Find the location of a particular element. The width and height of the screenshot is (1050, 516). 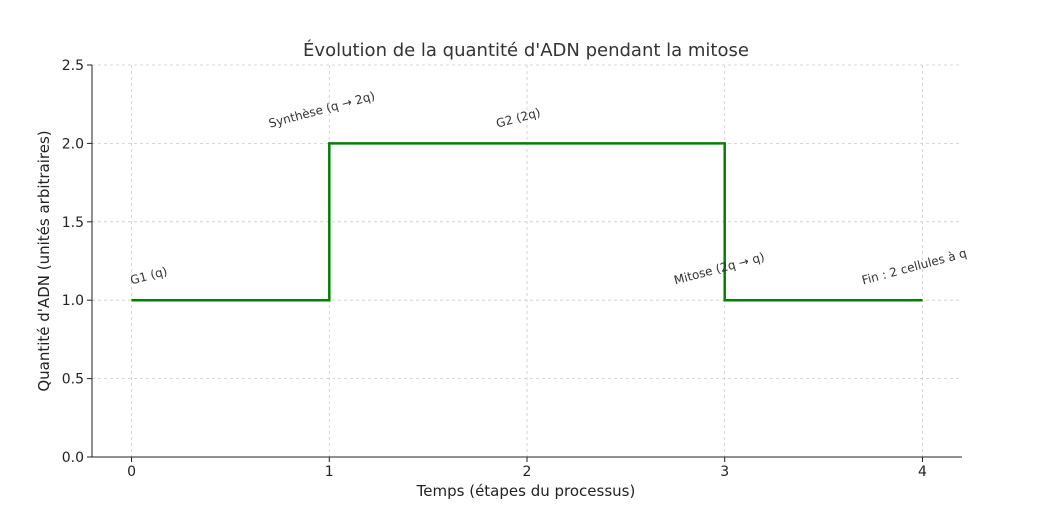

x-tick-label: 0 is located at coordinates (131, 472).